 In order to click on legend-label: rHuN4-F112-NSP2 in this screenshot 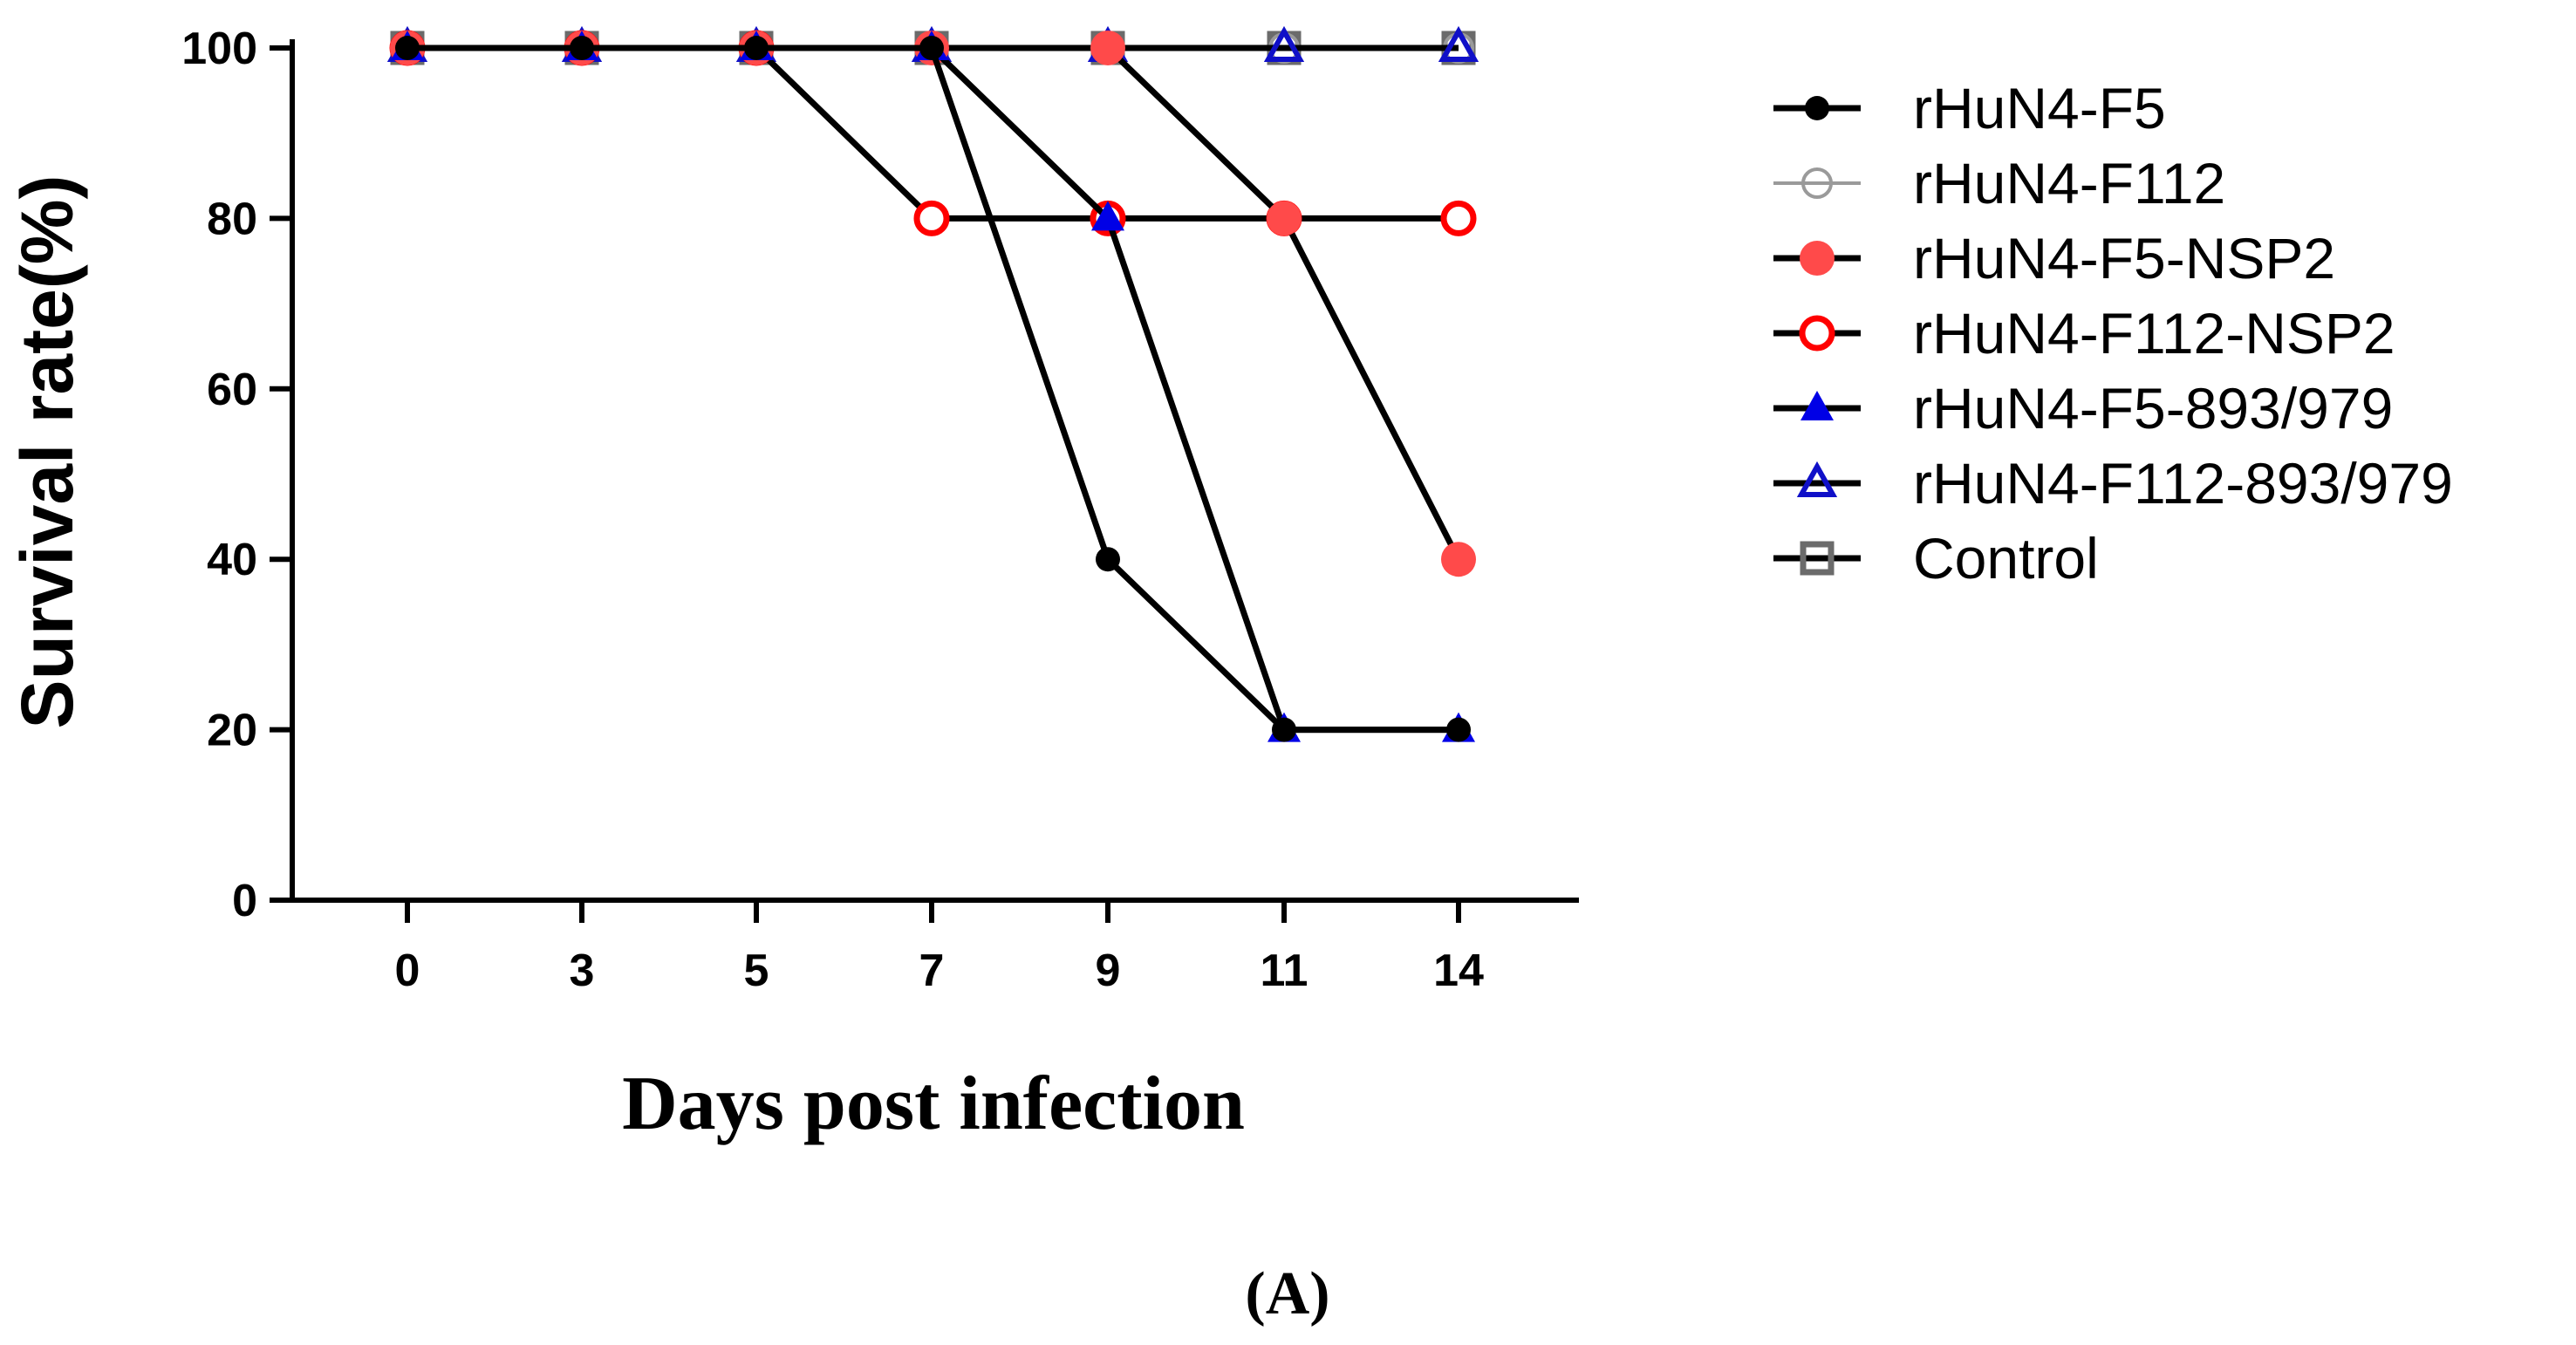, I will do `click(2154, 333)`.